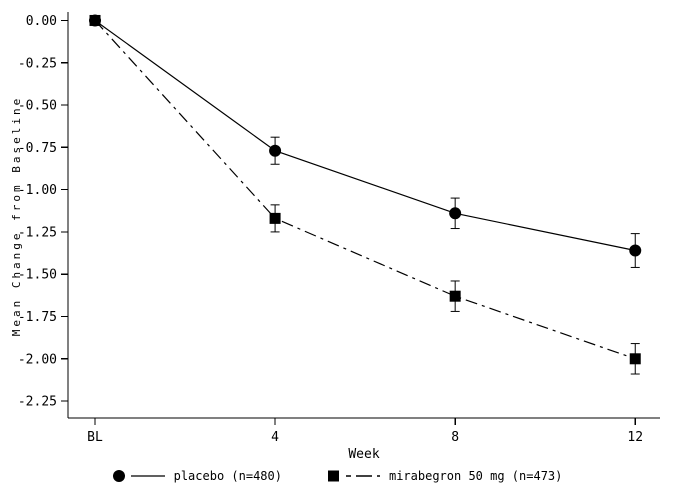 The width and height of the screenshot is (673, 501). Describe the element at coordinates (353, 476) in the screenshot. I see `mirabegron-marker-icon` at that location.